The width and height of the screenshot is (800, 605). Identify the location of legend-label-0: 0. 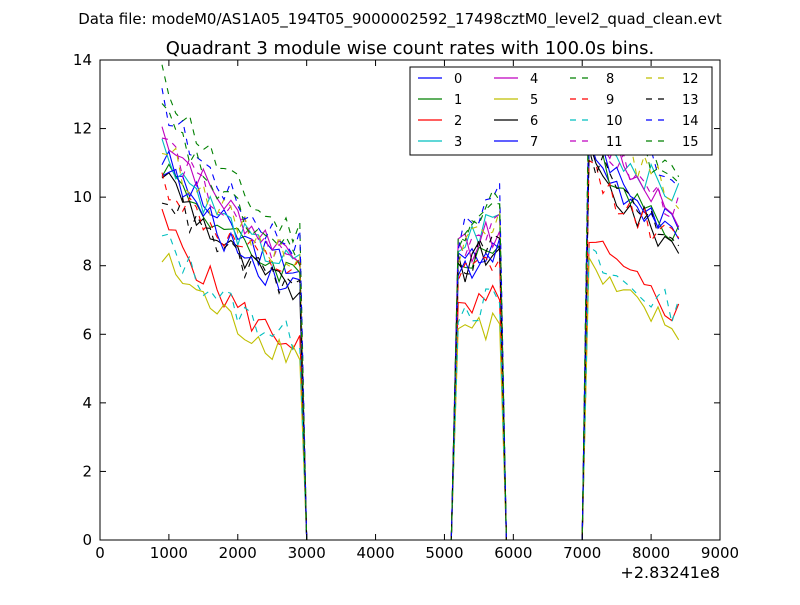
(458, 79).